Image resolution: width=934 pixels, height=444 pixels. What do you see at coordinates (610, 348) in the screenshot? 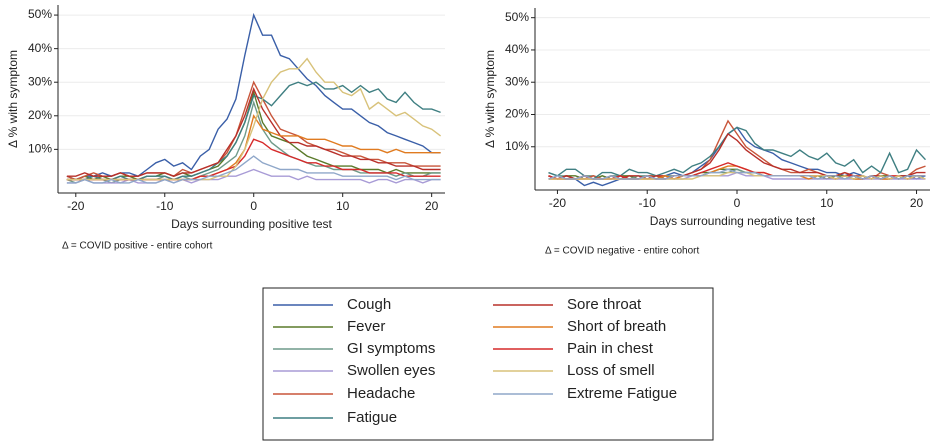
I see `legend-label: Pain in chest` at bounding box center [610, 348].